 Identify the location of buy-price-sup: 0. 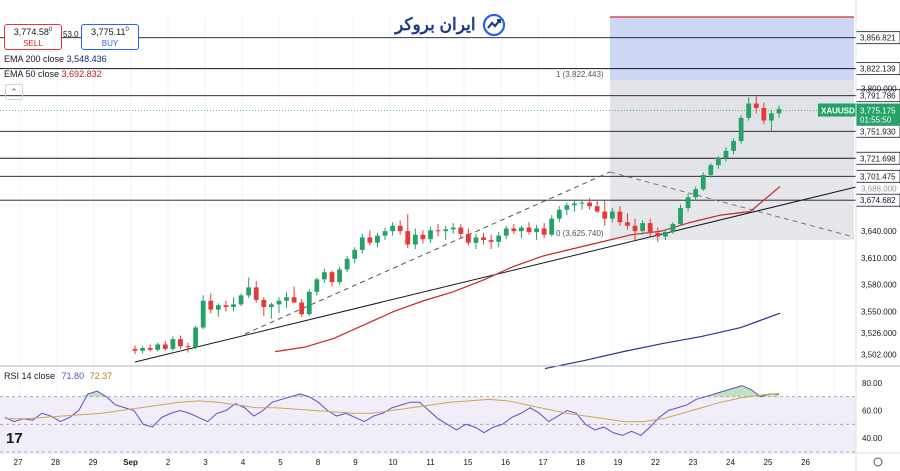
(127, 30).